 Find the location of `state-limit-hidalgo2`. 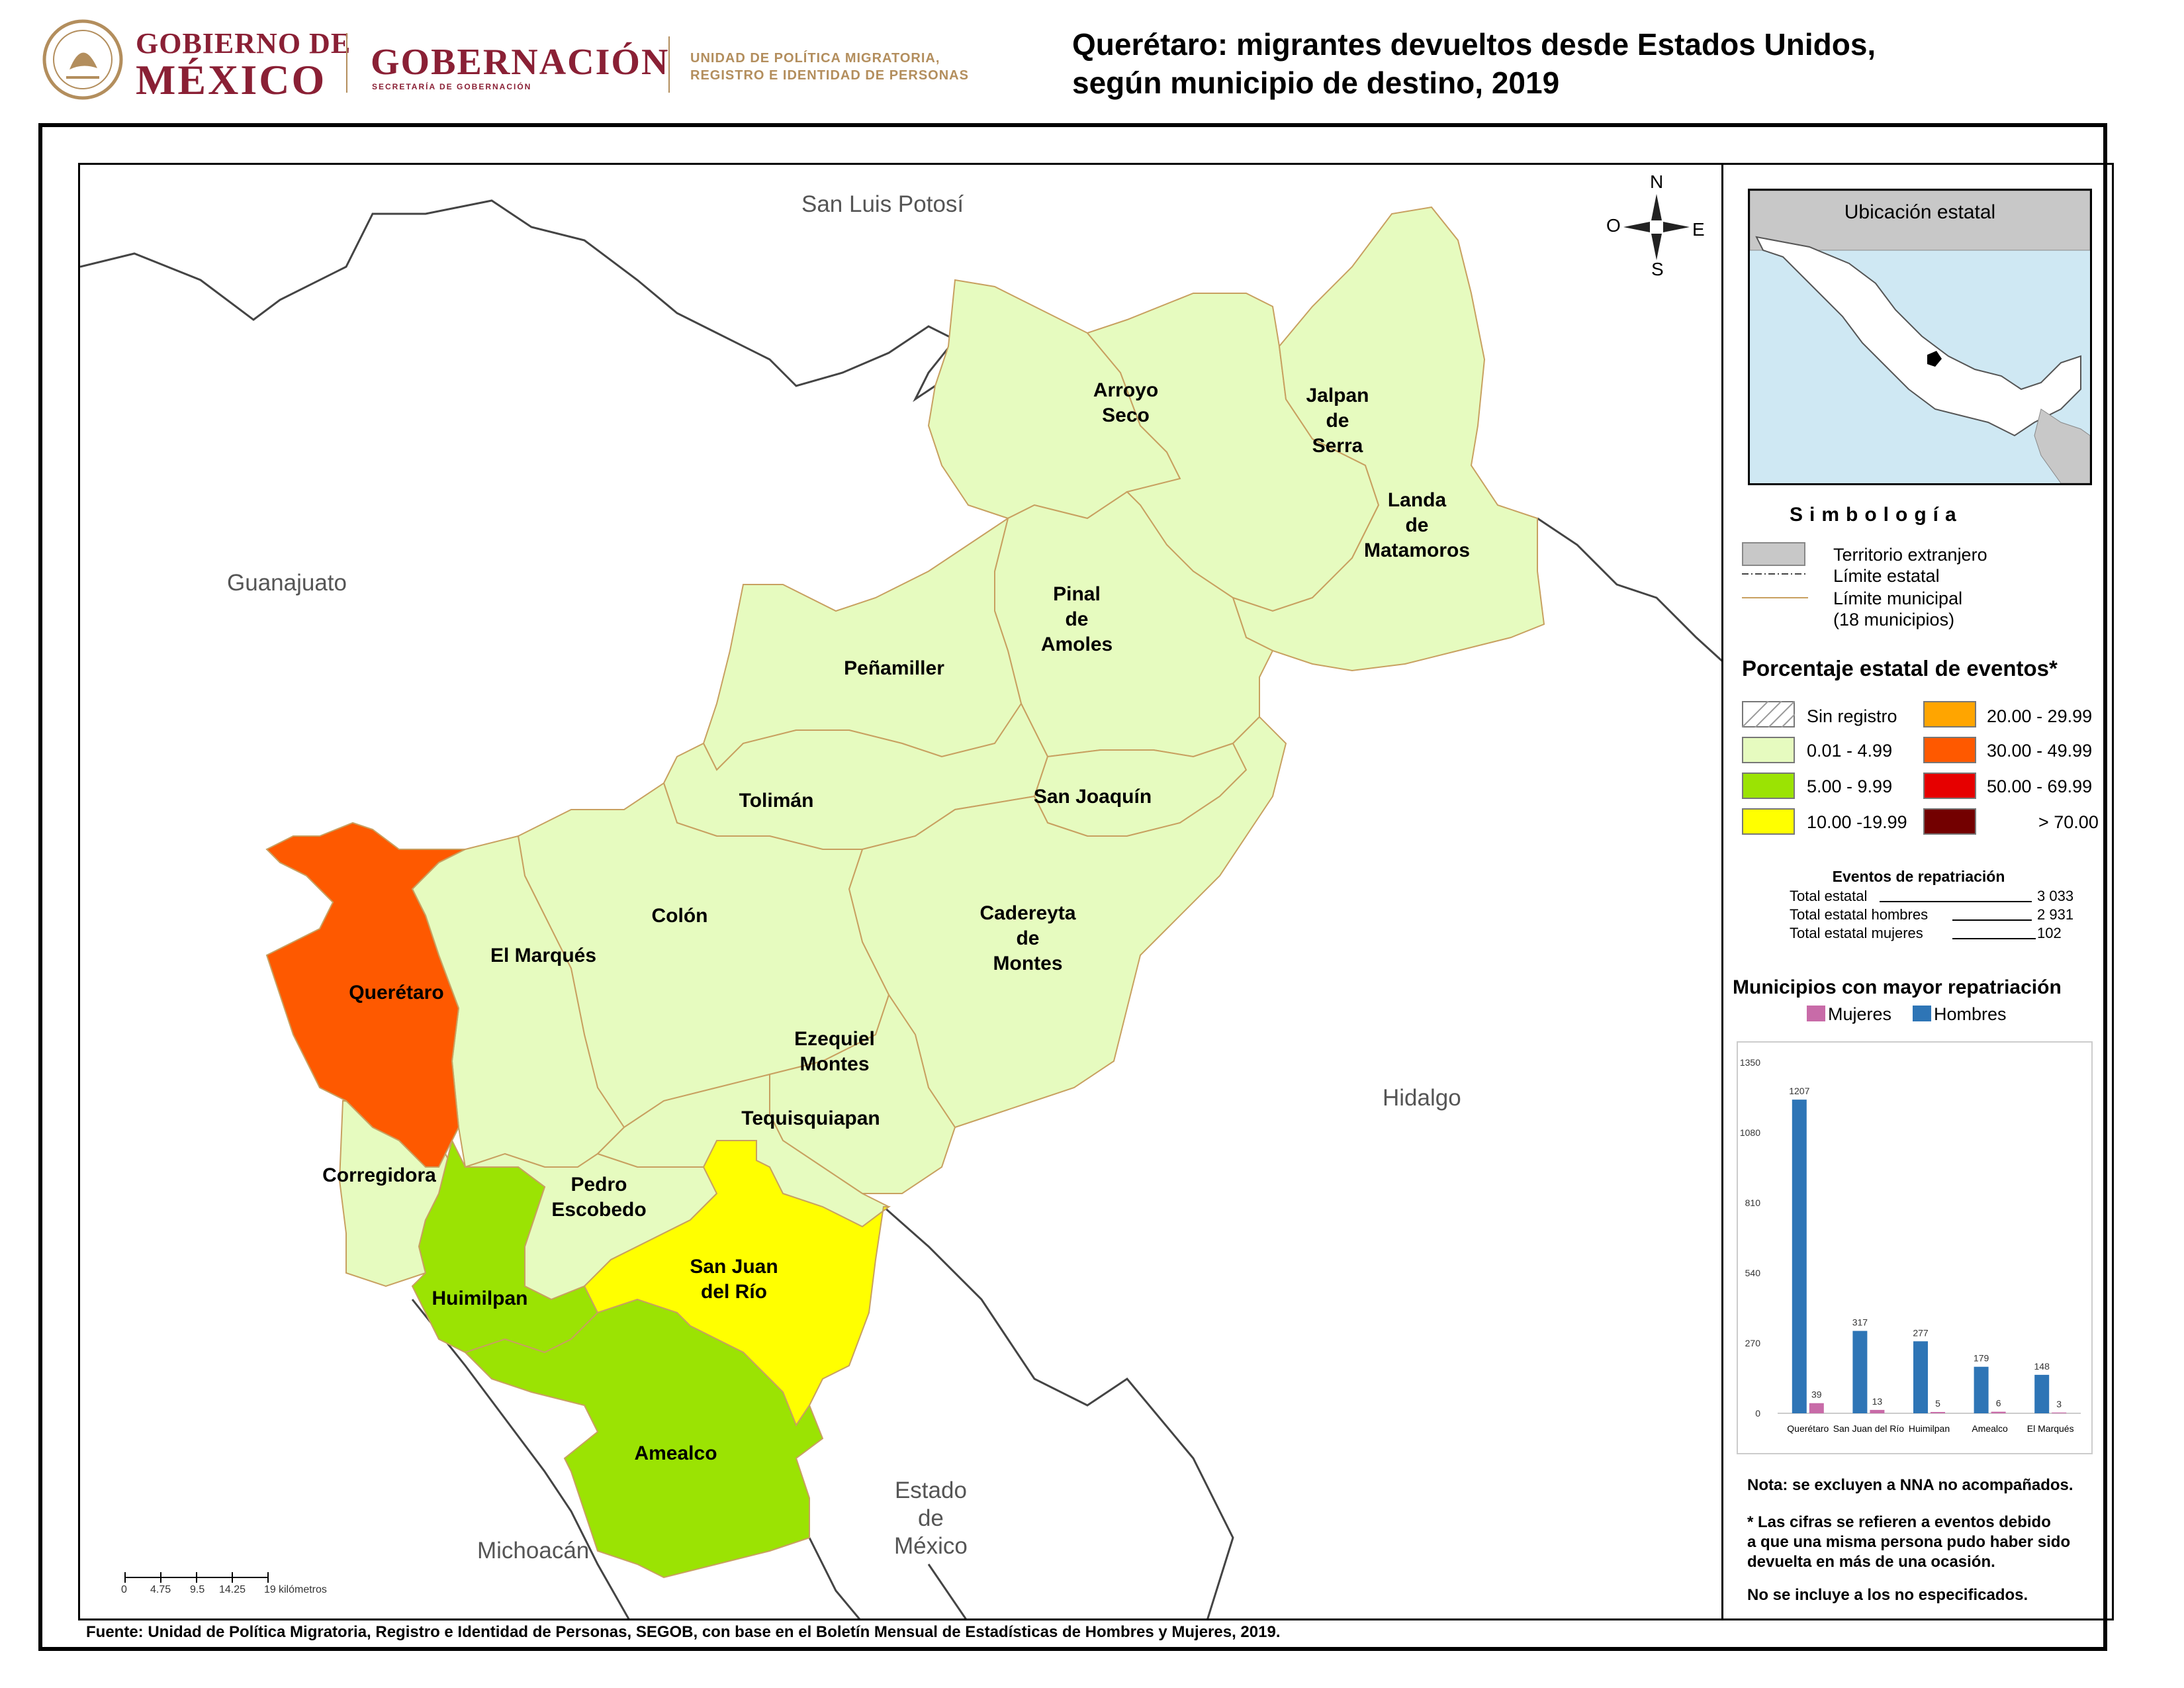

state-limit-hidalgo2 is located at coordinates (1058, 1411).